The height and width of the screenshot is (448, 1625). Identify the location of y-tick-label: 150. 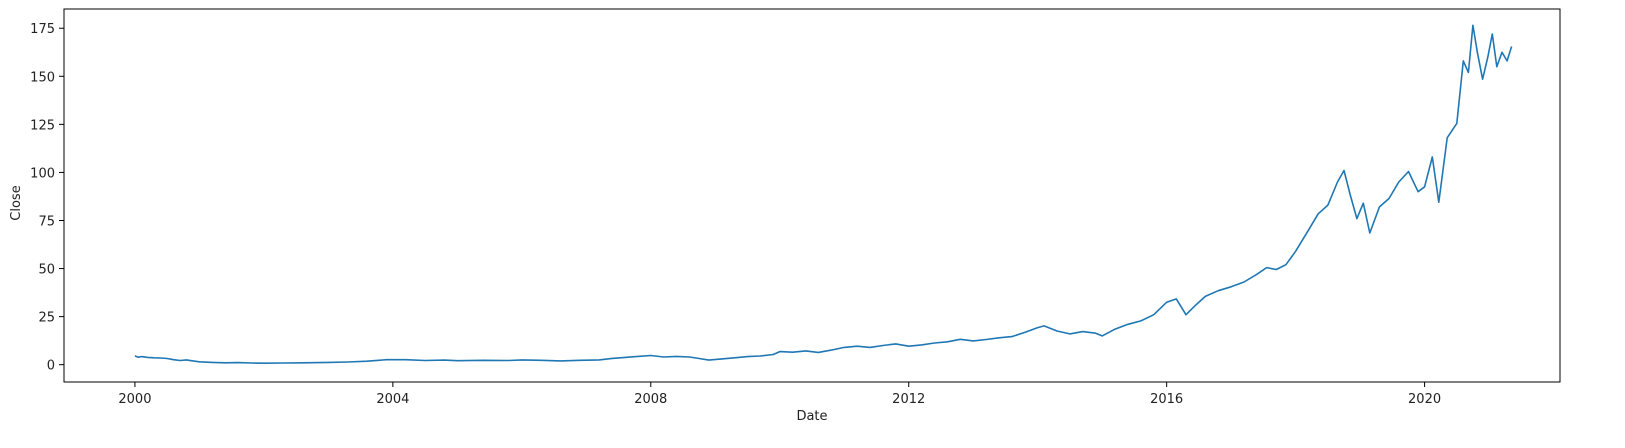
(42, 77).